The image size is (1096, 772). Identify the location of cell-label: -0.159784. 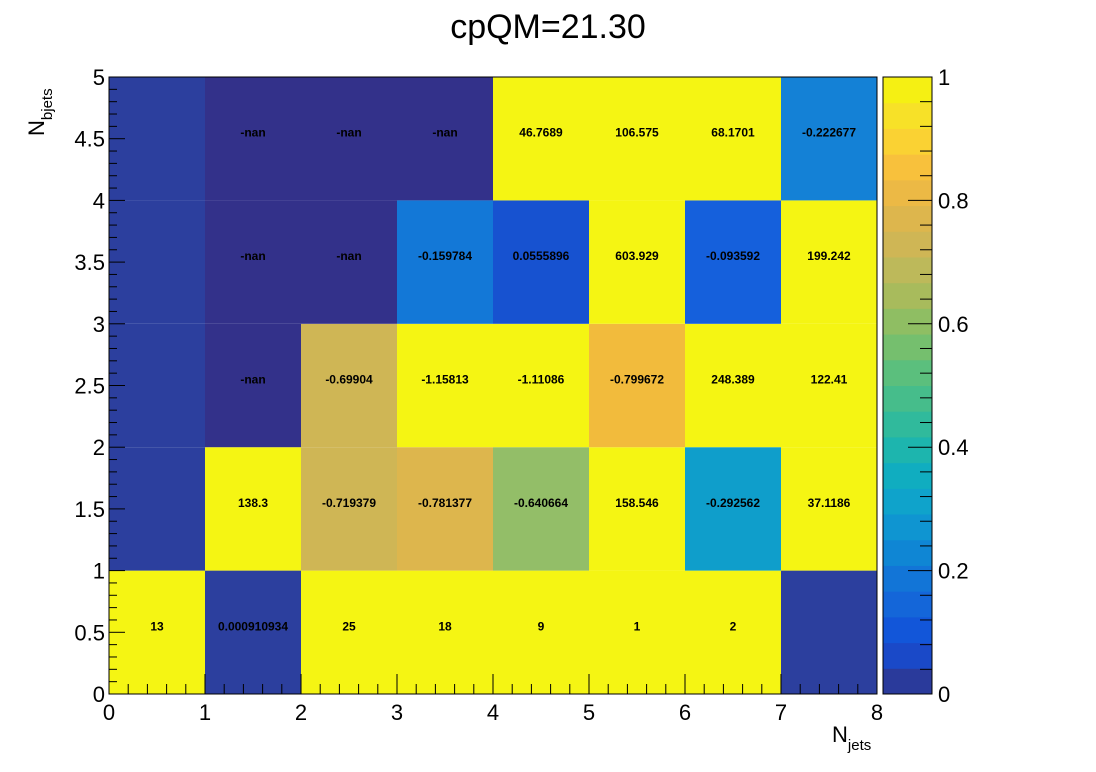
(445, 256).